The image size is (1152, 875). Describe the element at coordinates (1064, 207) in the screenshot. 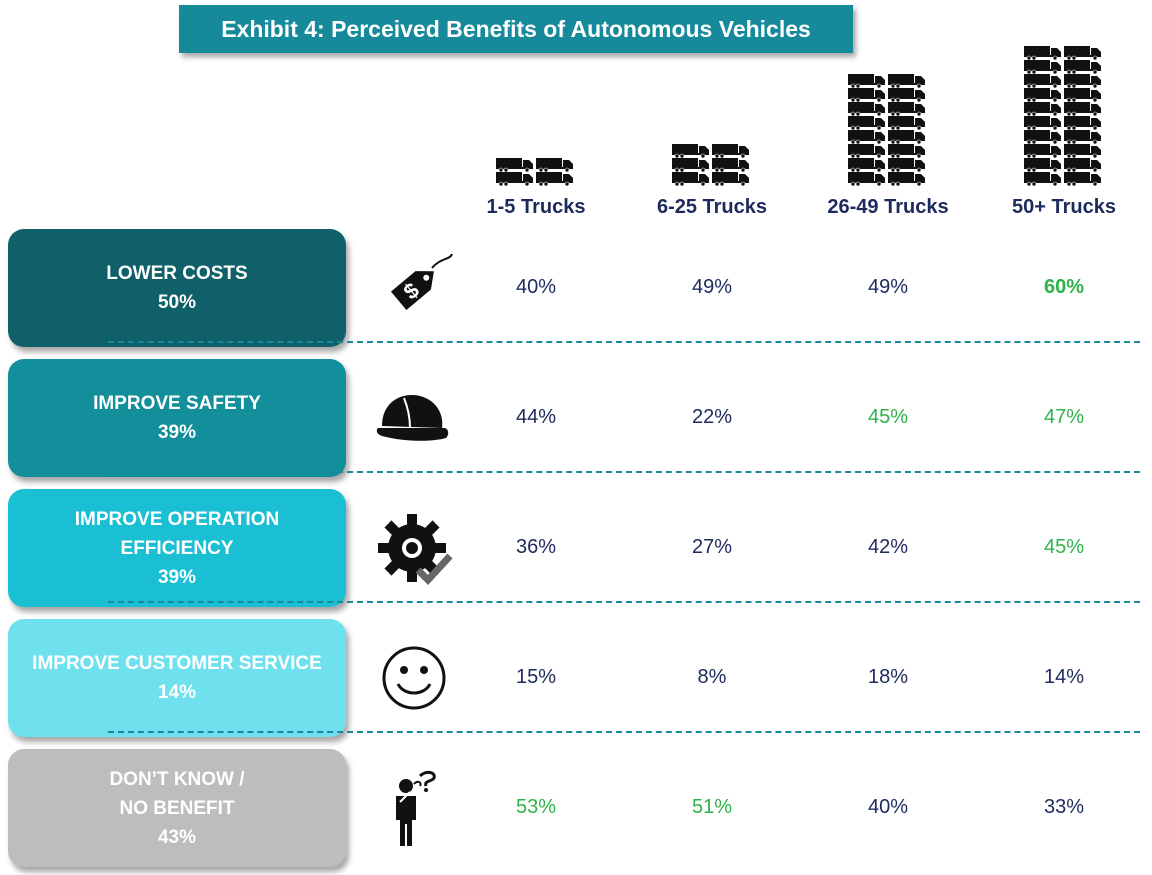

I see `column-header: 50+ Trucks` at that location.